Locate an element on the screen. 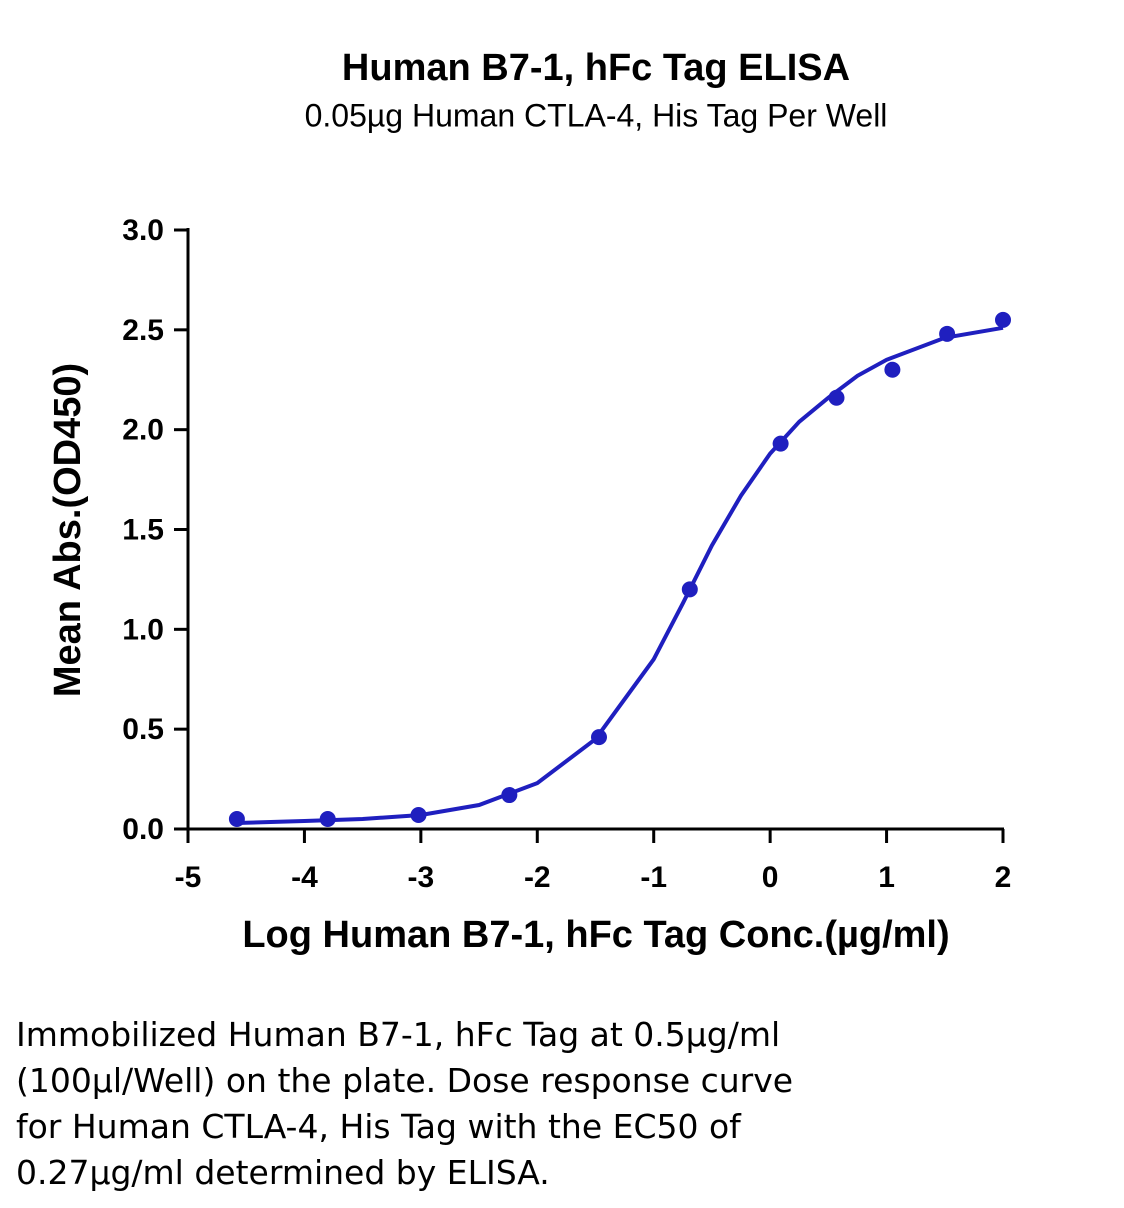  x-tick-label: 0 is located at coordinates (770, 877).